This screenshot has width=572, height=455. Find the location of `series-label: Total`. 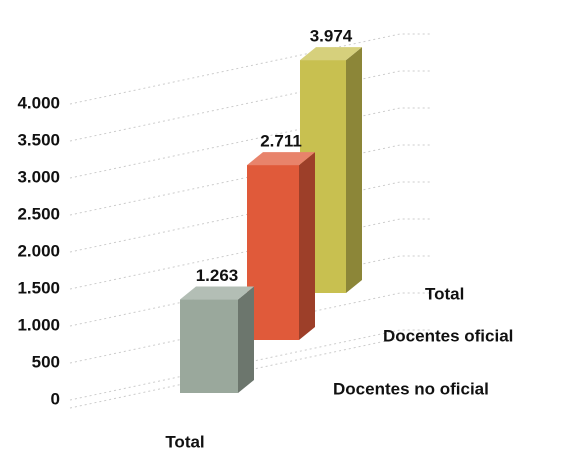

series-label: Total is located at coordinates (444, 293).